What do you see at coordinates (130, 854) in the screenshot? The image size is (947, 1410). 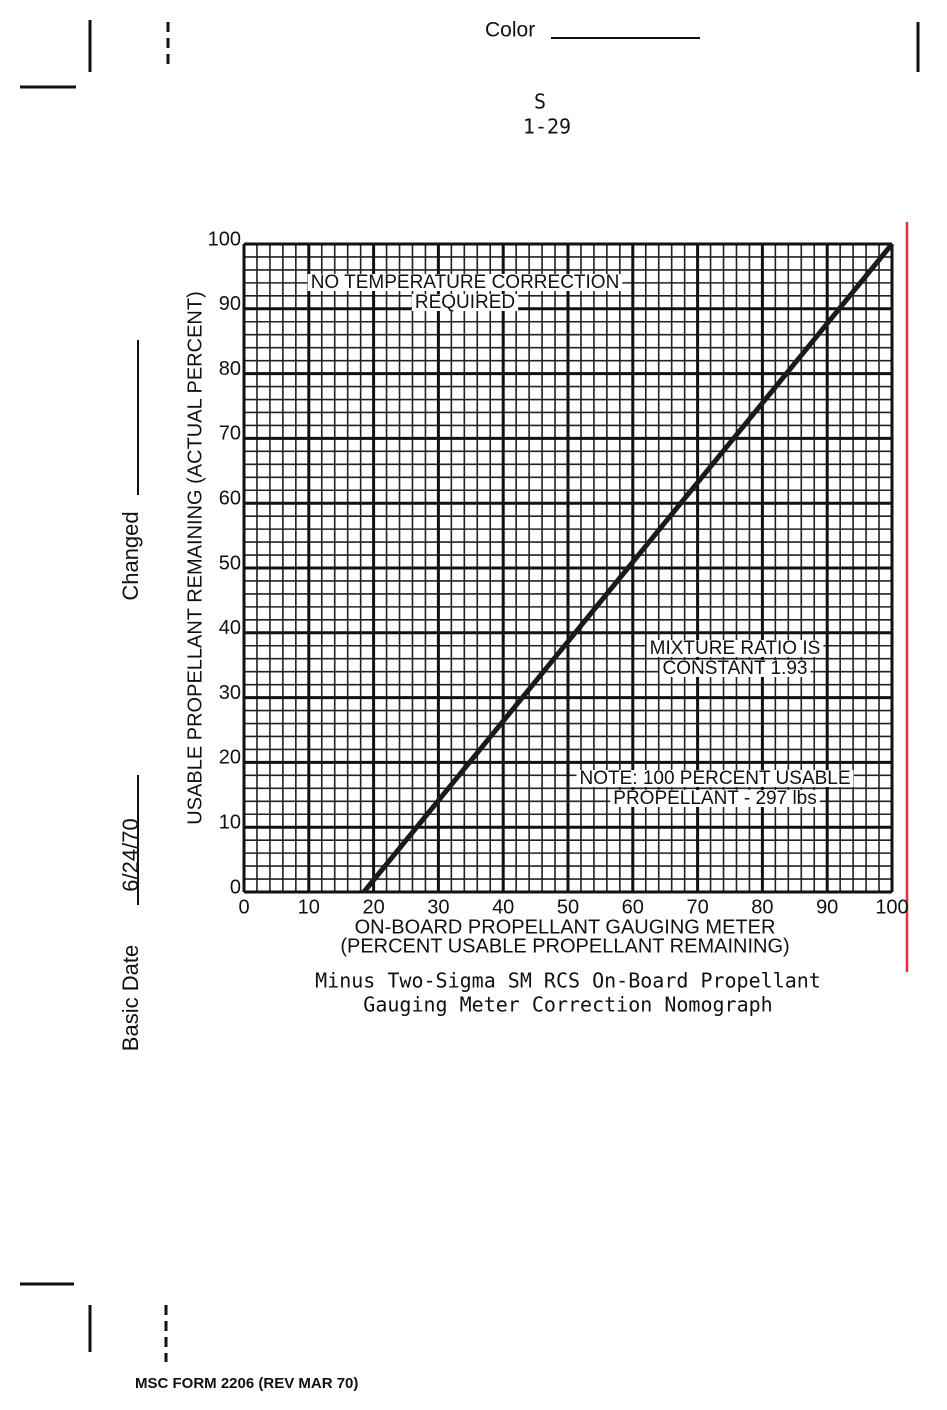 I see `basic-date: 6/24/70` at bounding box center [130, 854].